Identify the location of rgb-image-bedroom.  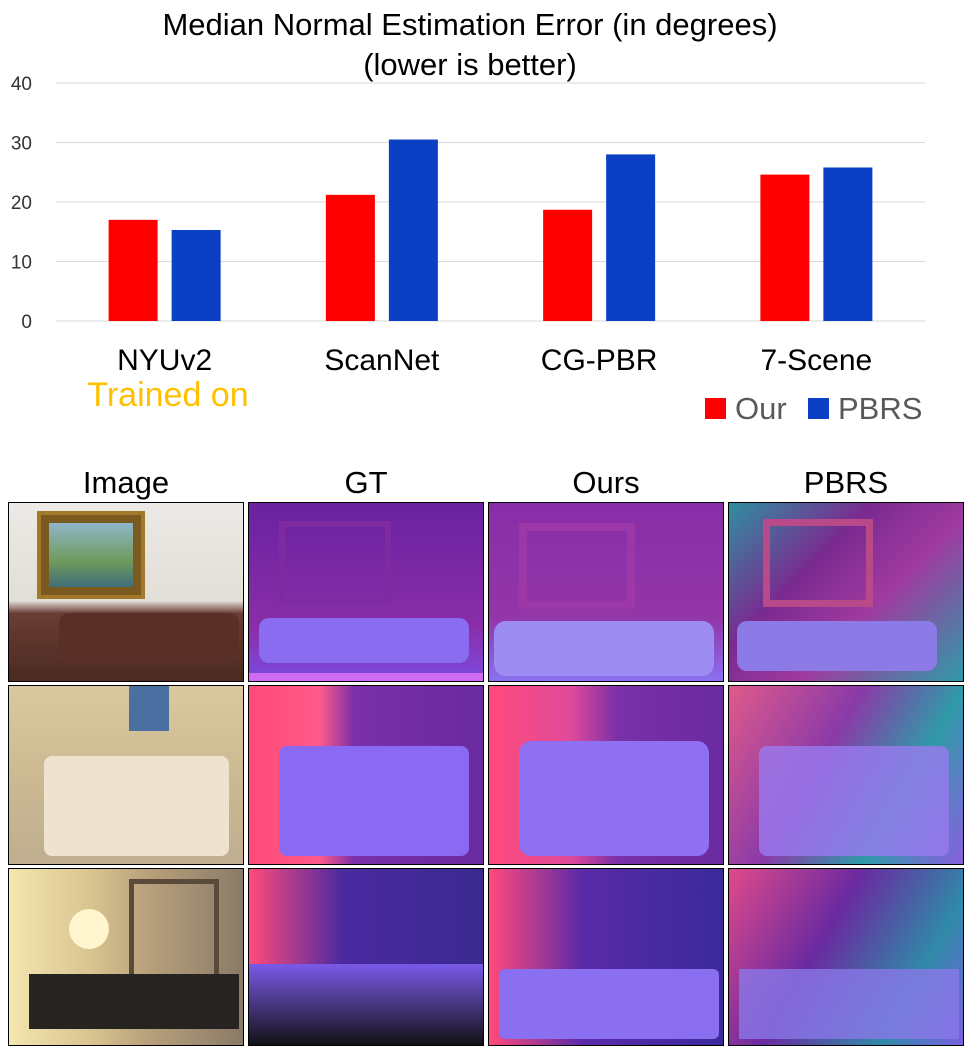
(126, 775).